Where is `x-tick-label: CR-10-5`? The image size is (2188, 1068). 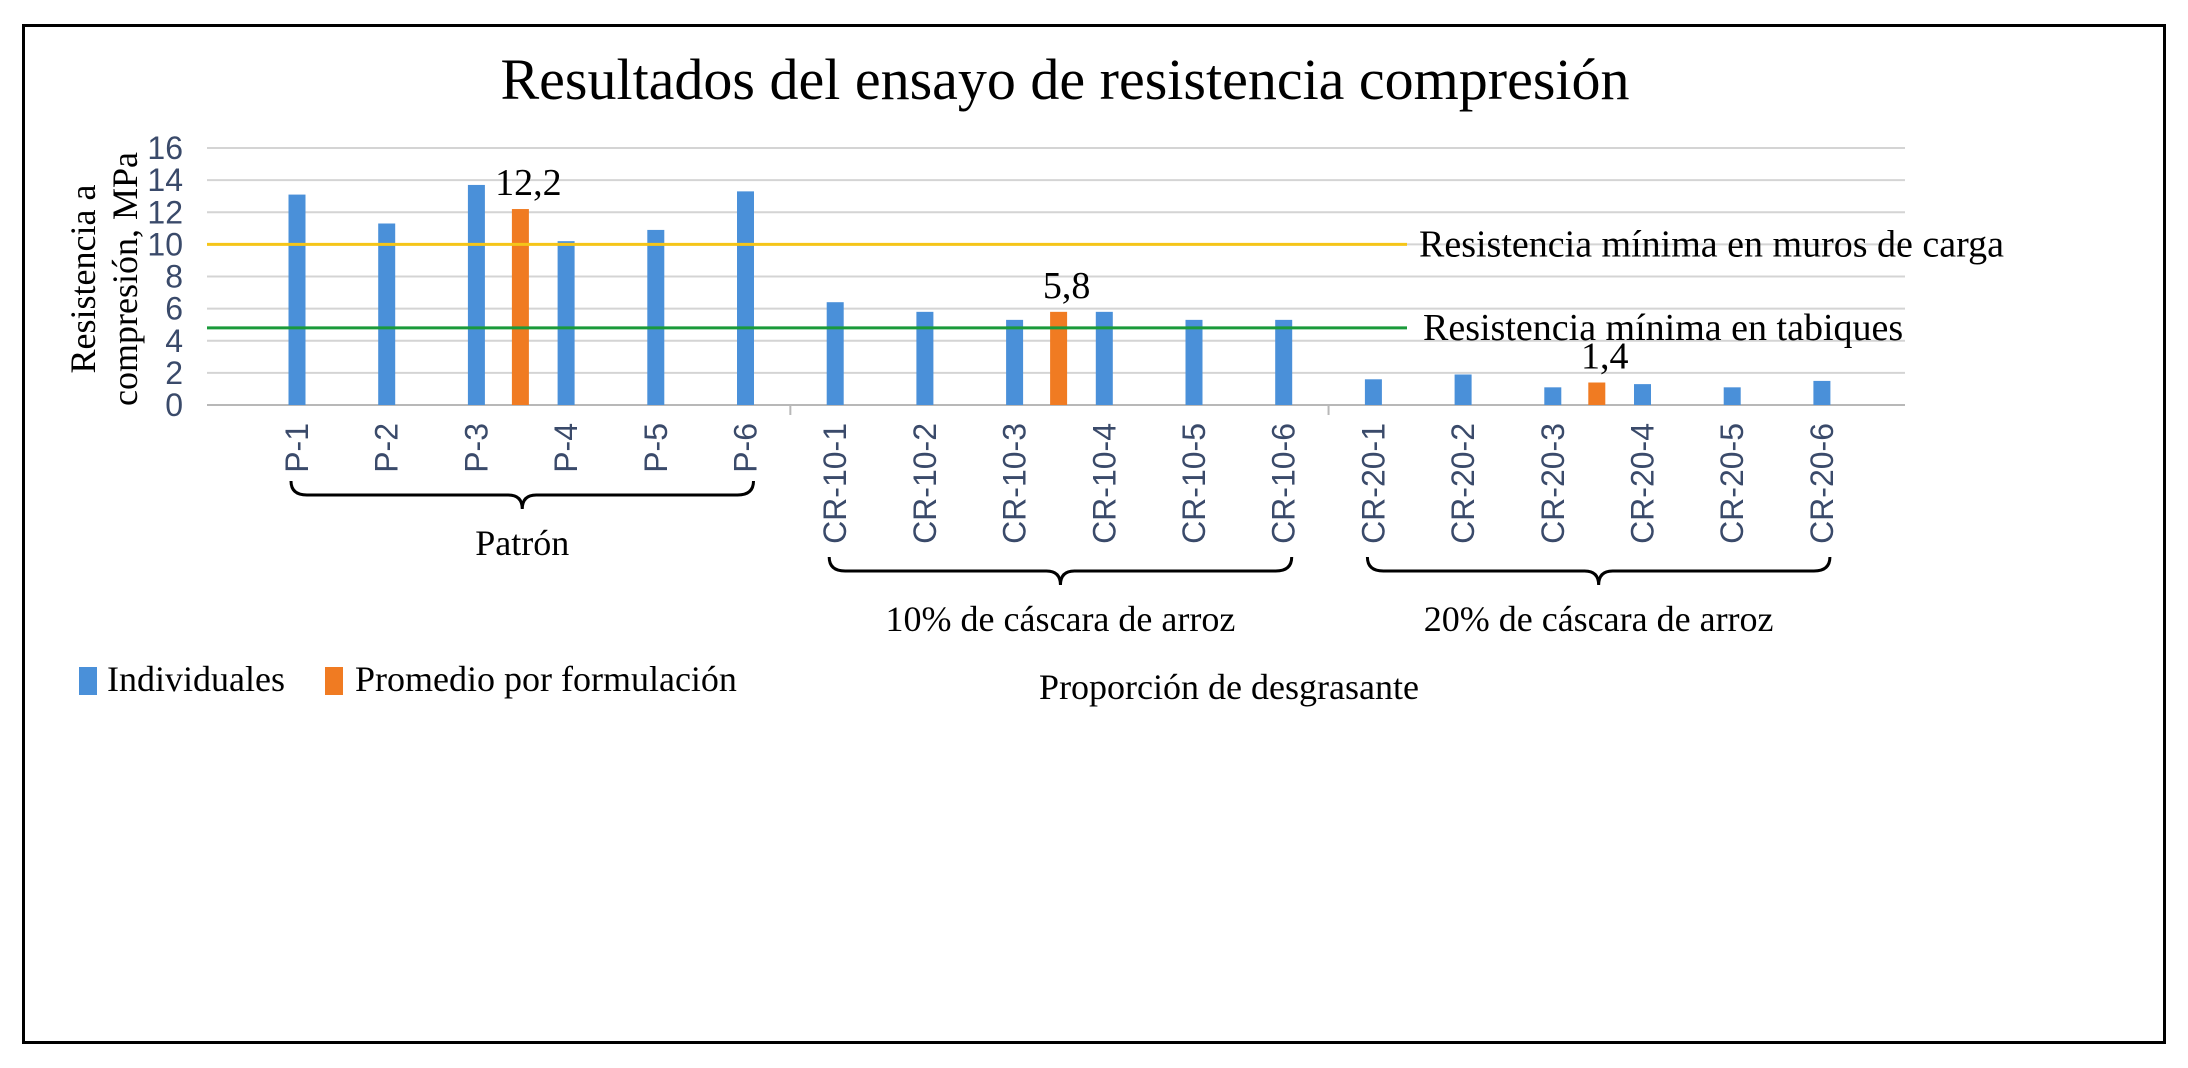 x-tick-label: CR-10-5 is located at coordinates (1194, 483).